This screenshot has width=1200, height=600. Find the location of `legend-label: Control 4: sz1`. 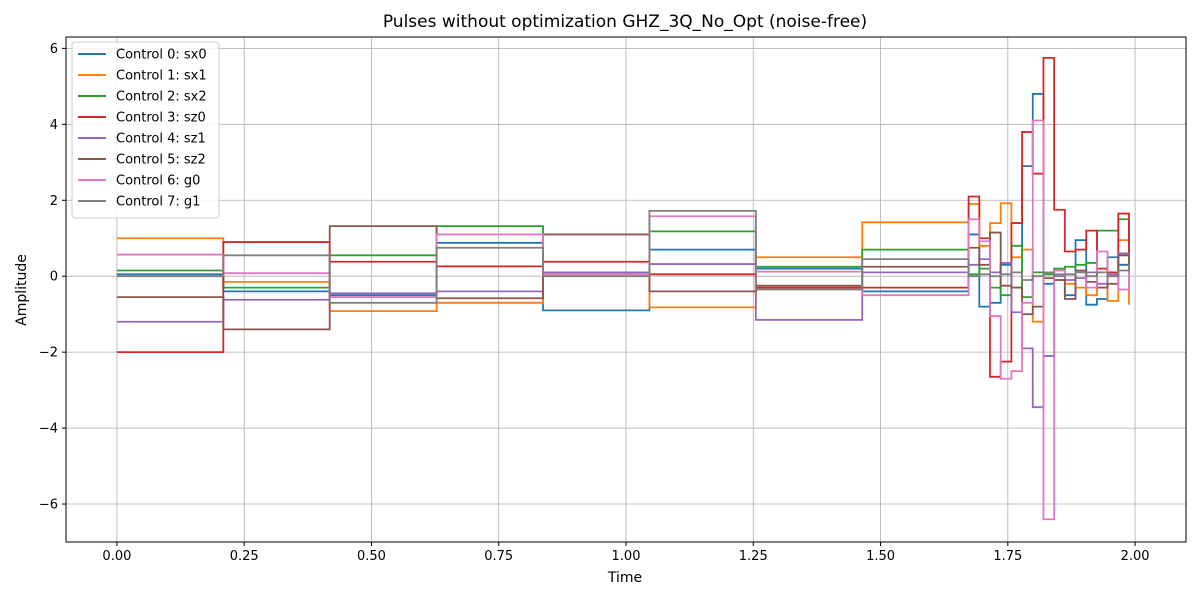

legend-label: Control 4: sz1 is located at coordinates (161, 139).